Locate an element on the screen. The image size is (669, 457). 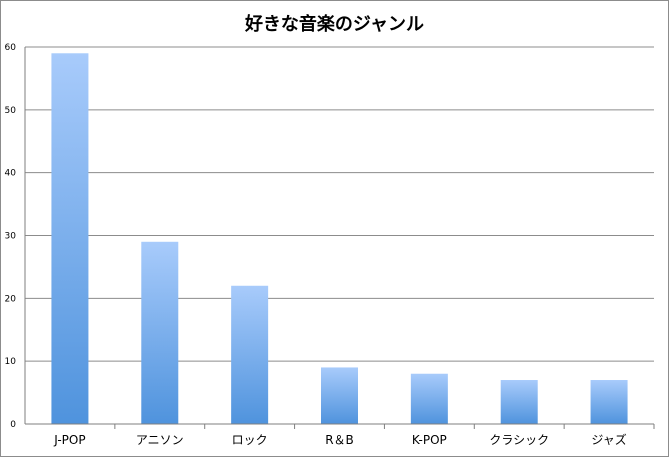
y-tick-label: 20 is located at coordinates (11, 299).